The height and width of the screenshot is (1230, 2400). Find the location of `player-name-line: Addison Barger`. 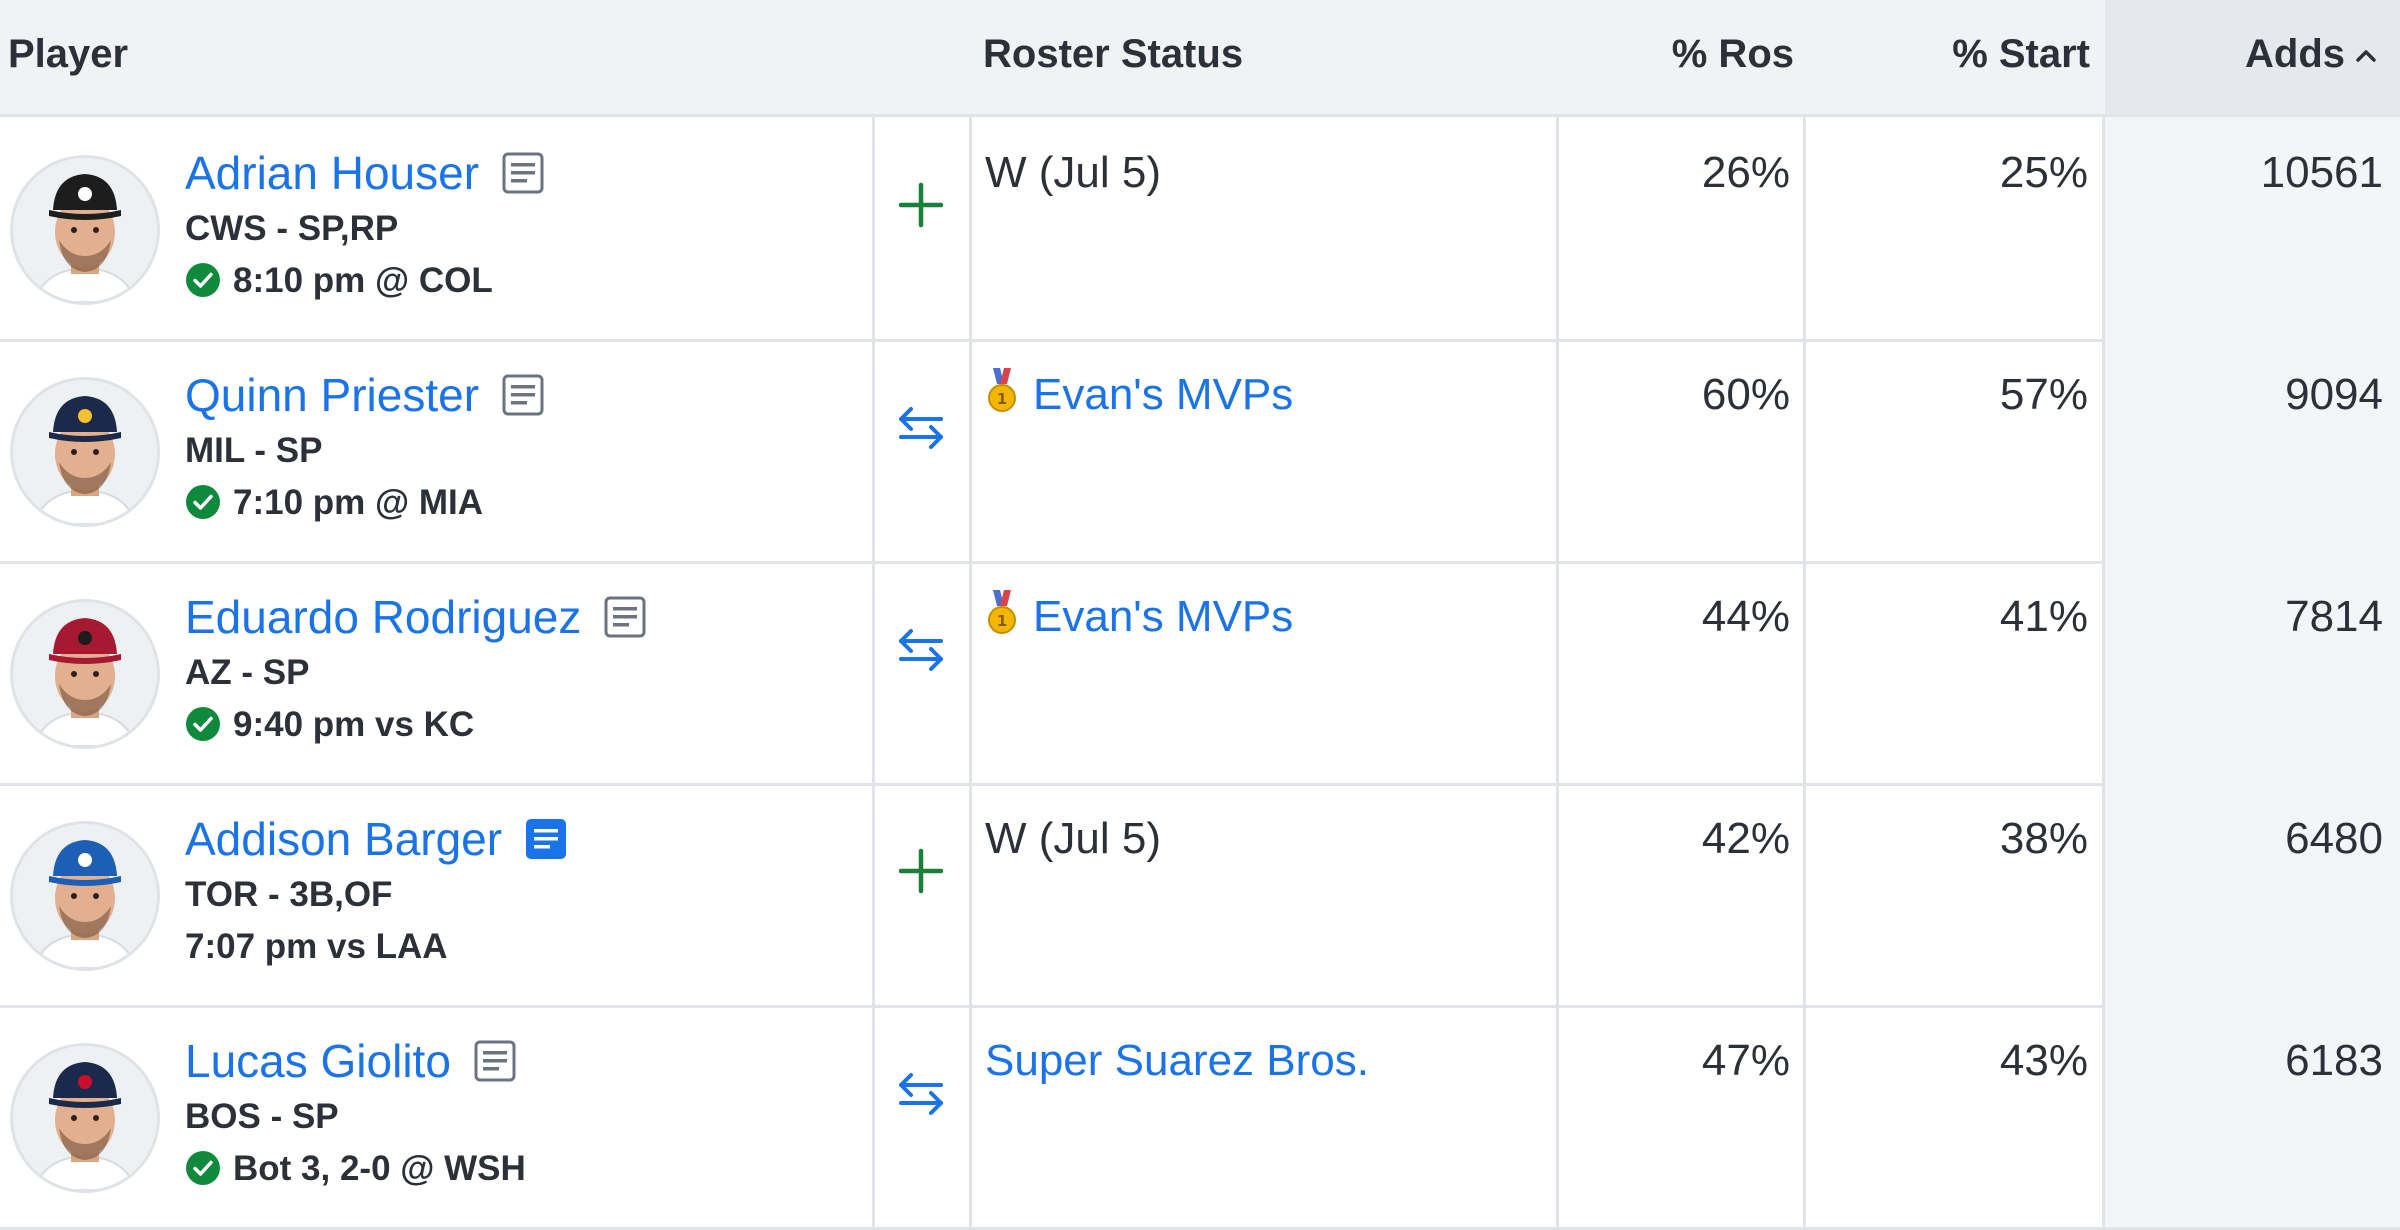

player-name-line: Addison Barger is located at coordinates (376, 839).